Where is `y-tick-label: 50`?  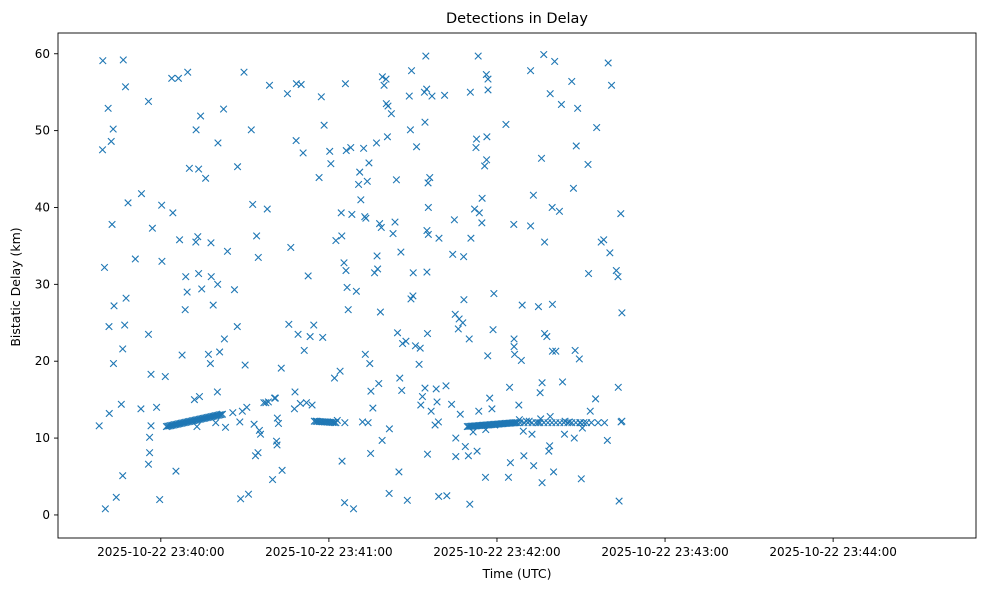
y-tick-label: 50 is located at coordinates (42, 131).